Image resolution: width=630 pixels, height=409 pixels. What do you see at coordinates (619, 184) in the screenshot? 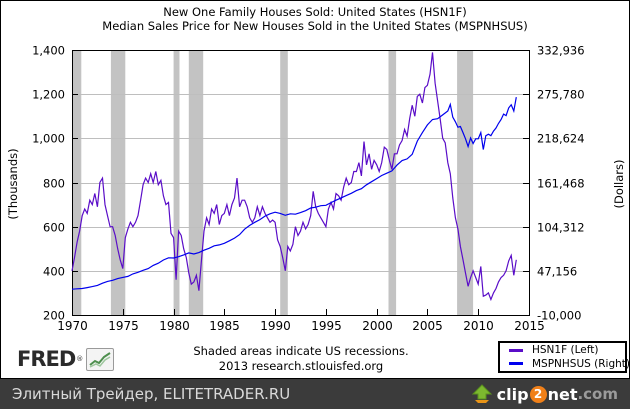
I see `right-axis-unit-label: (Dollars)` at bounding box center [619, 184].